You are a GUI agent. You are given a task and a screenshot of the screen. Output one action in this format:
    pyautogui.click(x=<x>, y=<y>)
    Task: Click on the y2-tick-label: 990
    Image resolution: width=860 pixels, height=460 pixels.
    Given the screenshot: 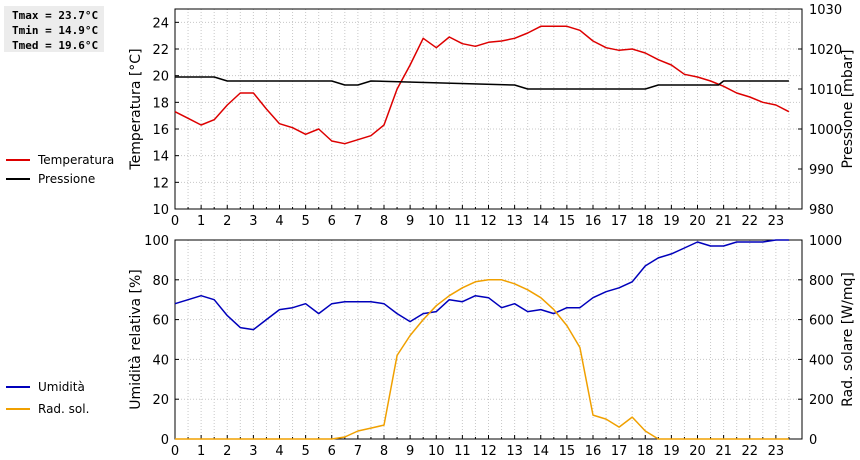 What is the action you would take?
    pyautogui.click(x=821, y=170)
    